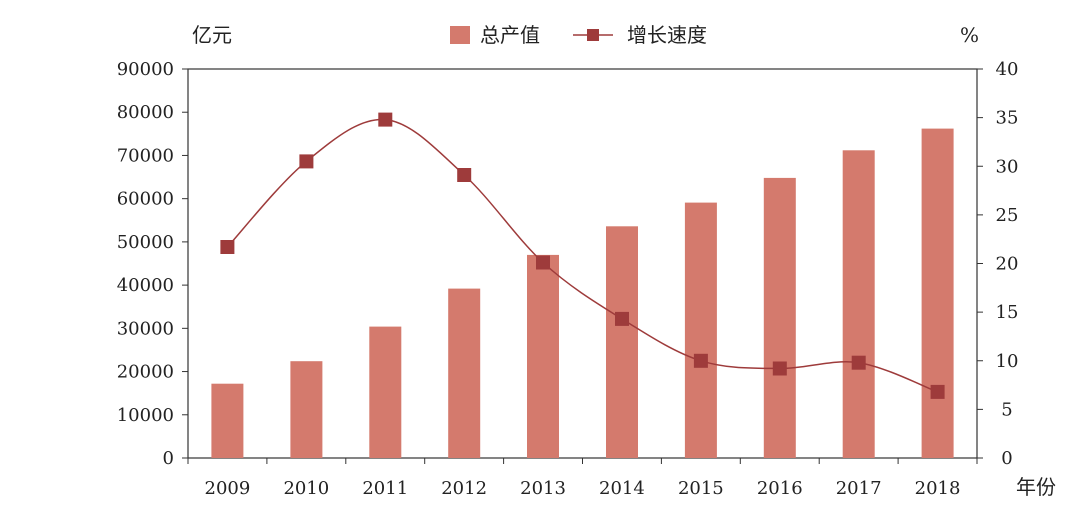 This screenshot has height=515, width=1080. I want to click on bar-2017, so click(858, 304).